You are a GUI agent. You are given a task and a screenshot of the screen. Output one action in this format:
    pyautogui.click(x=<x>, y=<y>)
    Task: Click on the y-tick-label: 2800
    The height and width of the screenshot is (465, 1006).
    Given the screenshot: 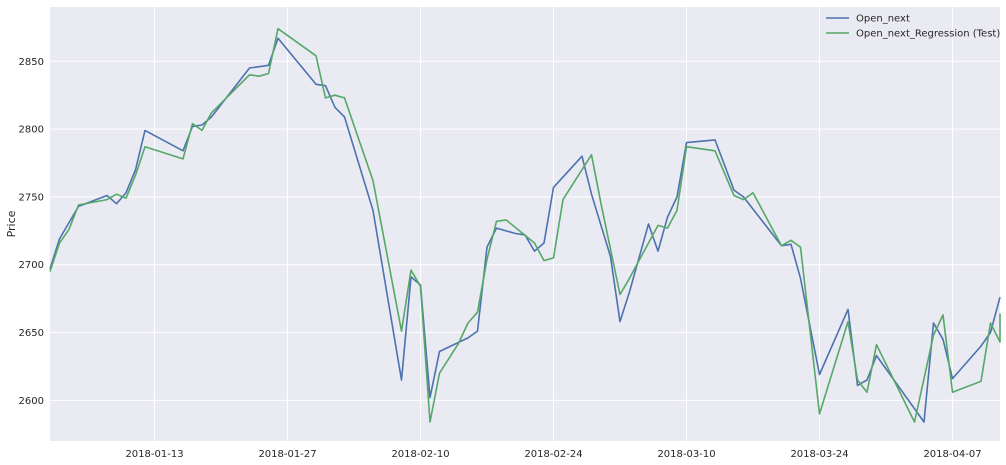 What is the action you would take?
    pyautogui.click(x=31, y=130)
    